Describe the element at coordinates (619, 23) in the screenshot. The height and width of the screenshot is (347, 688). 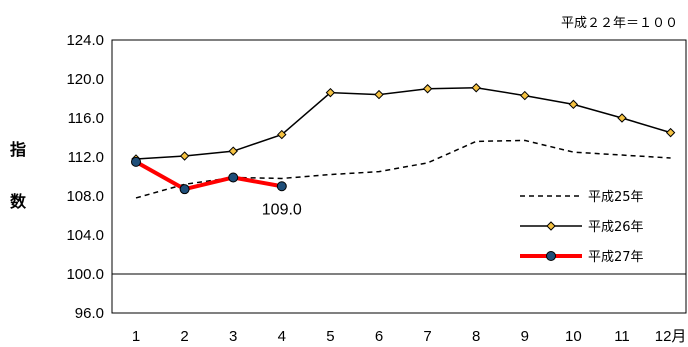
I see `base-year-note: 平成２２年＝１００` at that location.